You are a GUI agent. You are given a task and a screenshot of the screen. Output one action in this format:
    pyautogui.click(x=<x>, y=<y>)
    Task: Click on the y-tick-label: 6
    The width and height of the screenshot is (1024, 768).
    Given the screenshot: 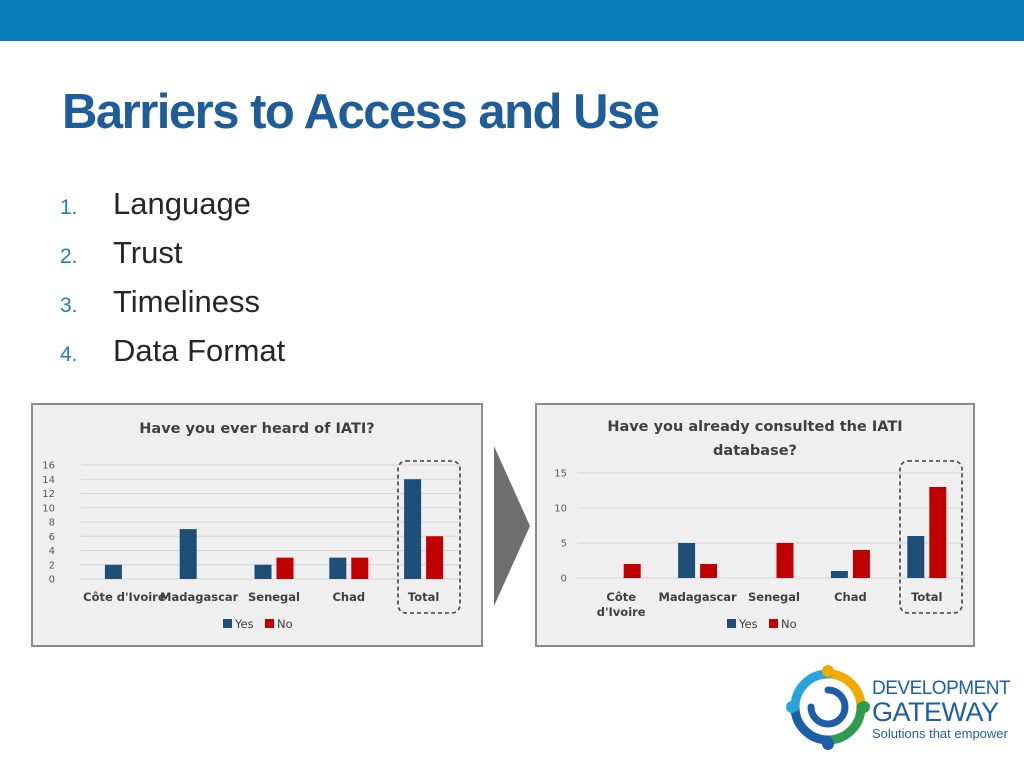 What is the action you would take?
    pyautogui.click(x=52, y=537)
    